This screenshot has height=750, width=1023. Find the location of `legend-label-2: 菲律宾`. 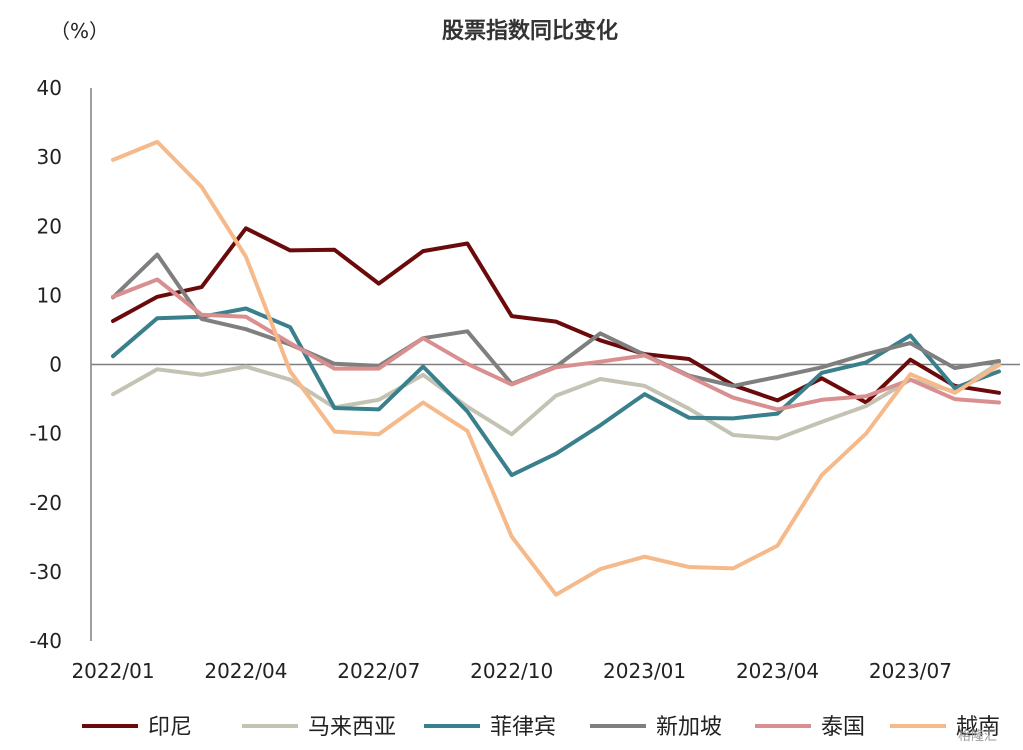

legend-label-2: 菲律宾 is located at coordinates (523, 727).